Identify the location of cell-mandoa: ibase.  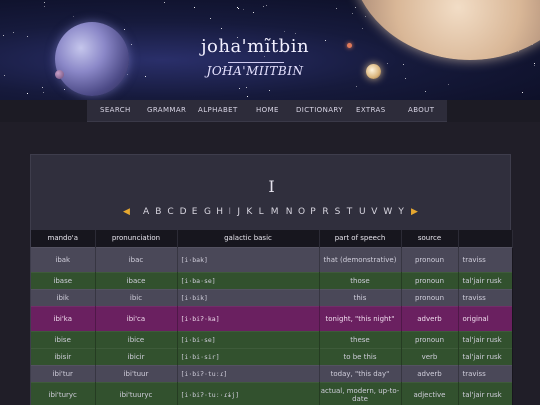
(63, 280).